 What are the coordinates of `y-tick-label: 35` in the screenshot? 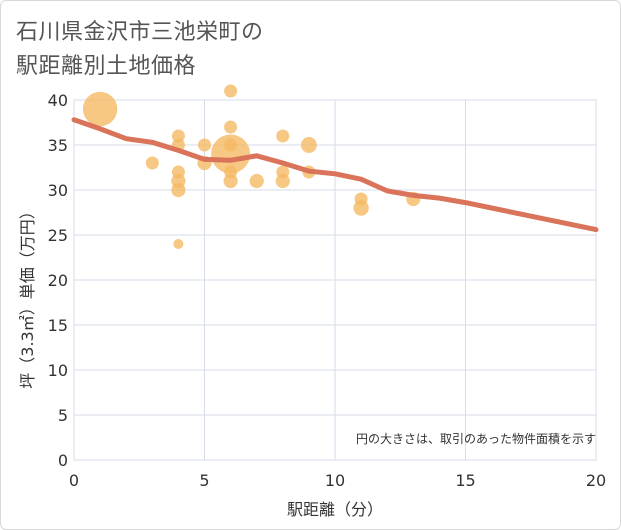 It's located at (58, 145).